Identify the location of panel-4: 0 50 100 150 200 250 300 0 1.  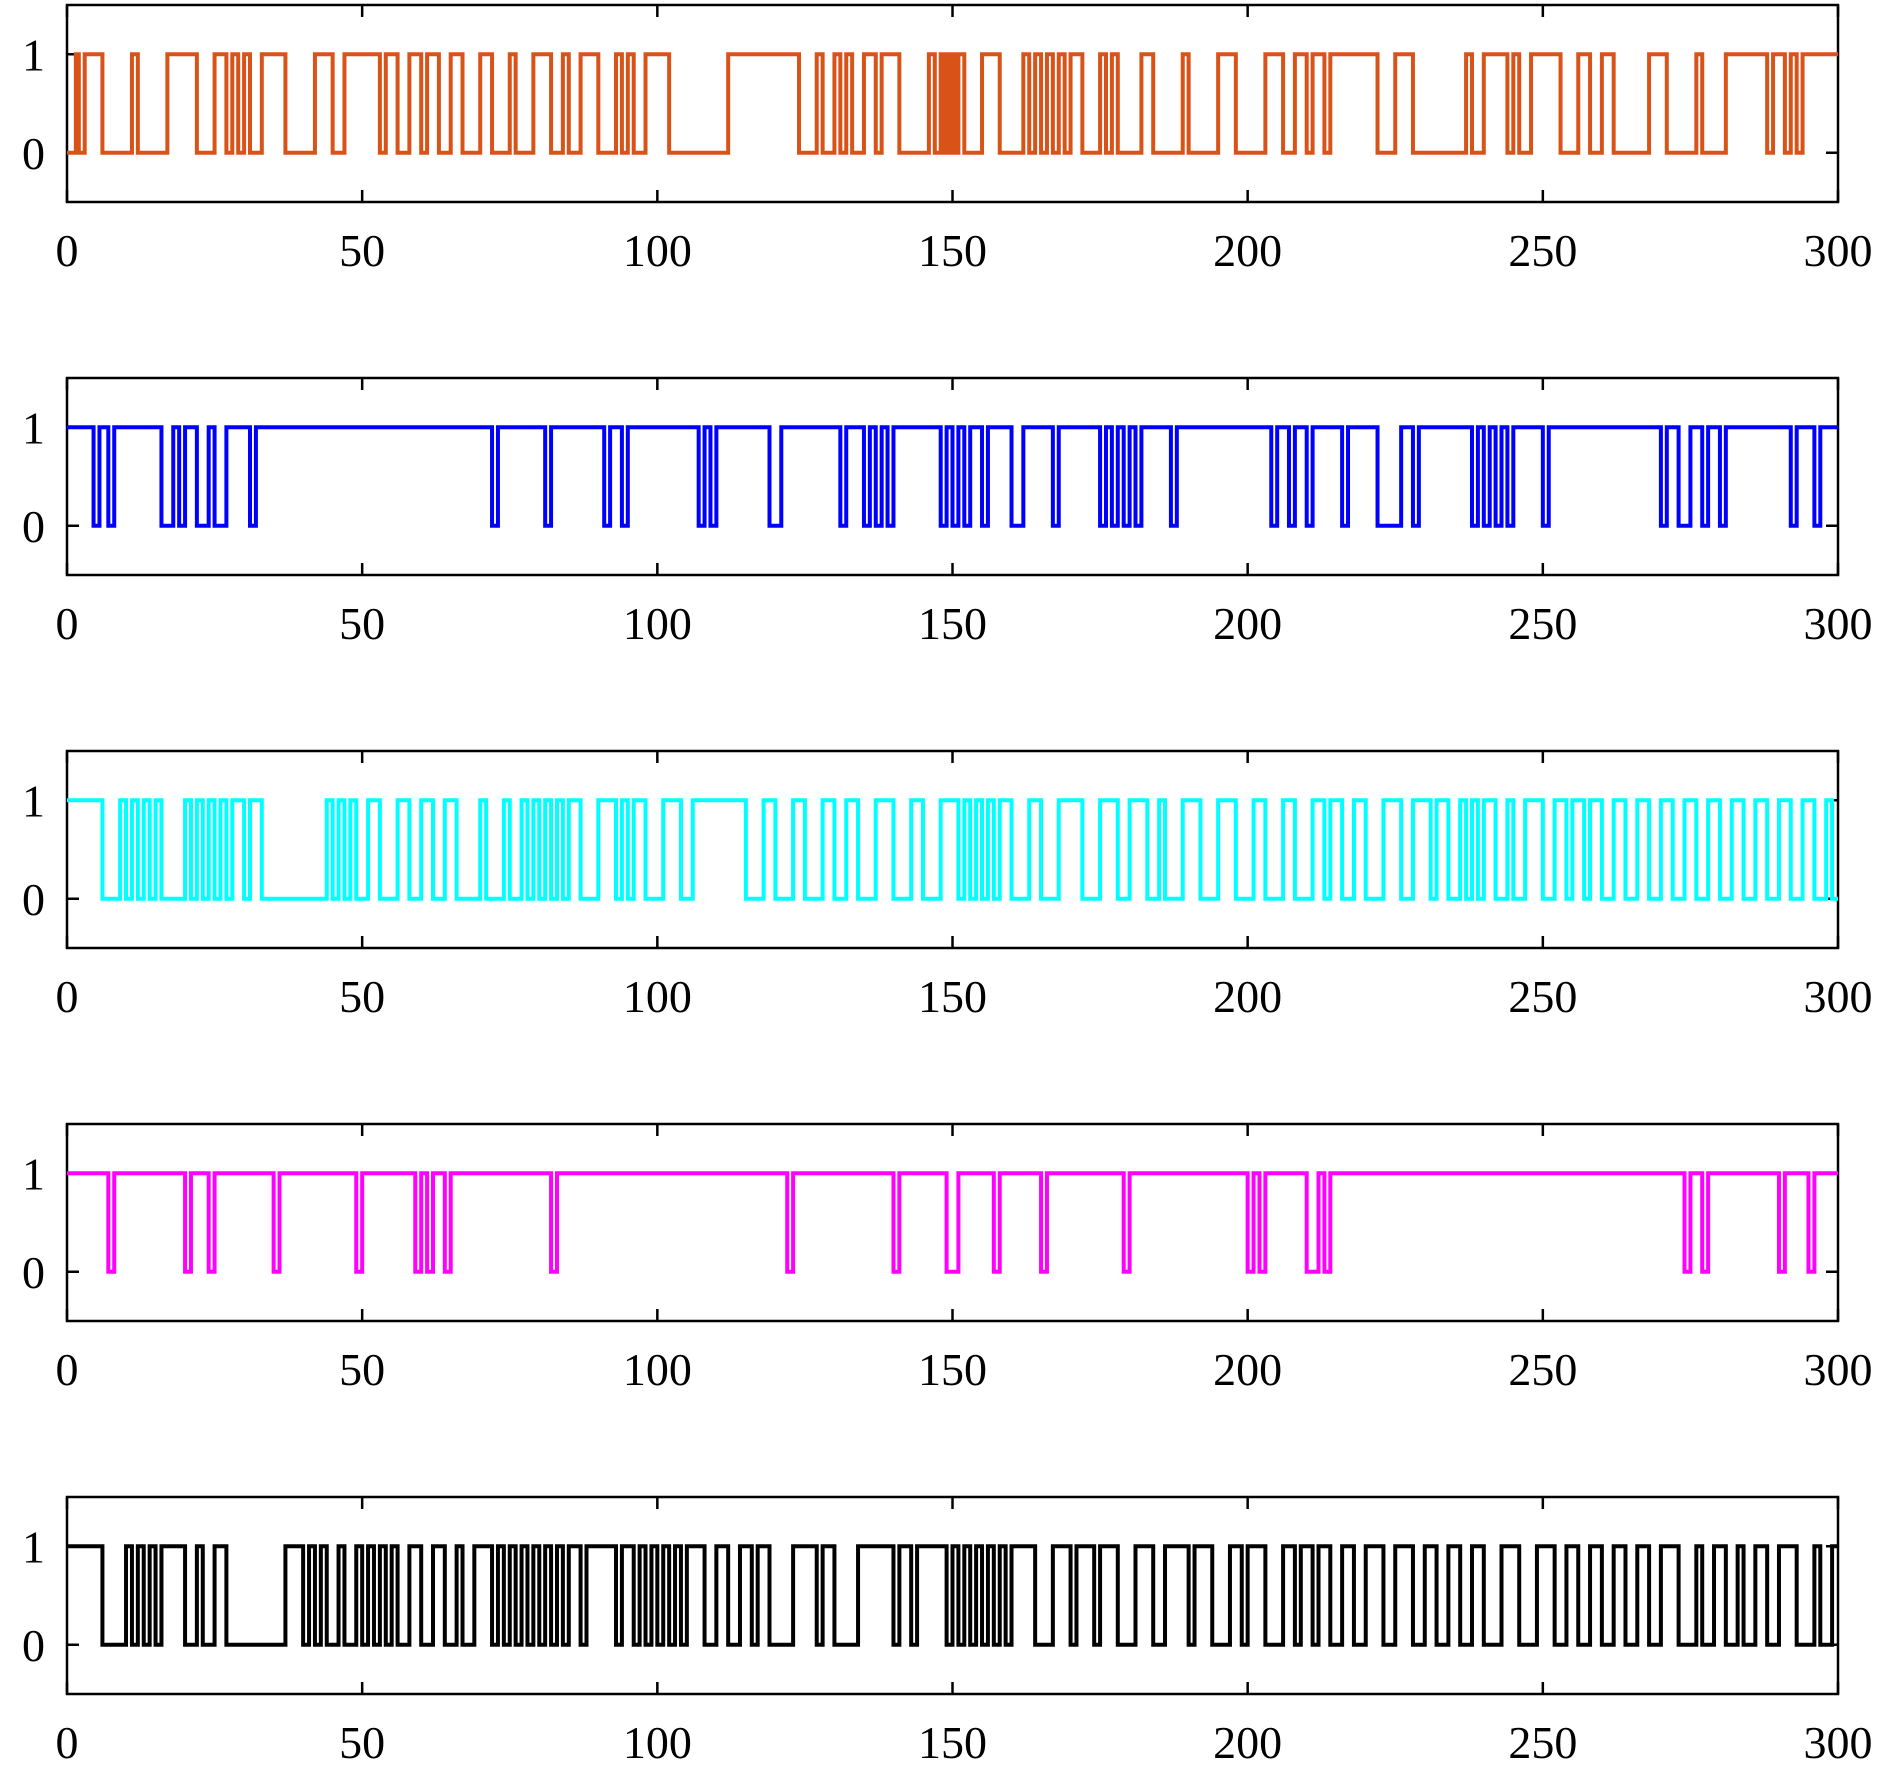
(947, 1258).